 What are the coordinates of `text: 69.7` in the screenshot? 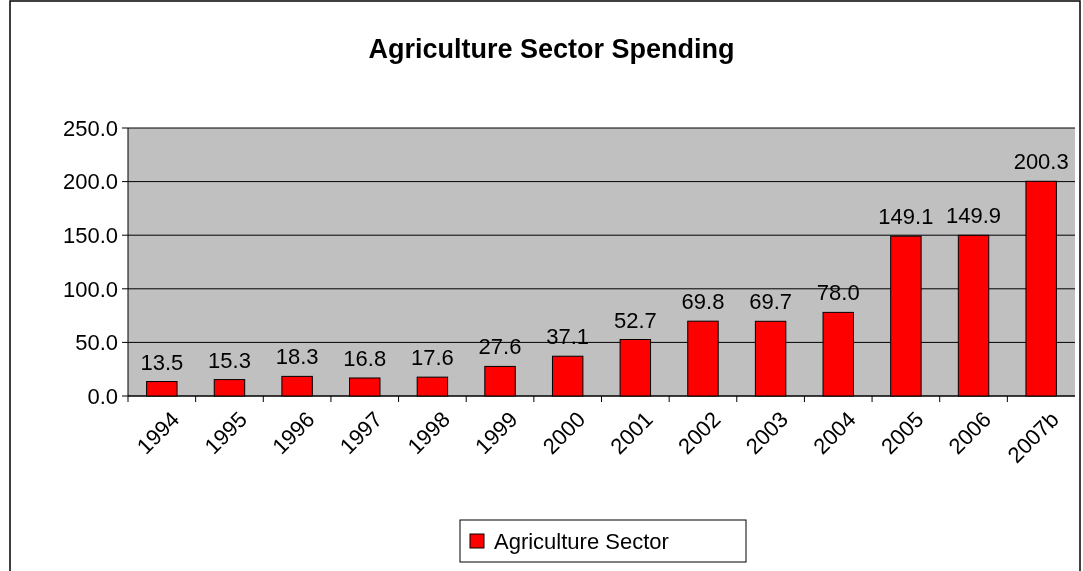 It's located at (771, 302).